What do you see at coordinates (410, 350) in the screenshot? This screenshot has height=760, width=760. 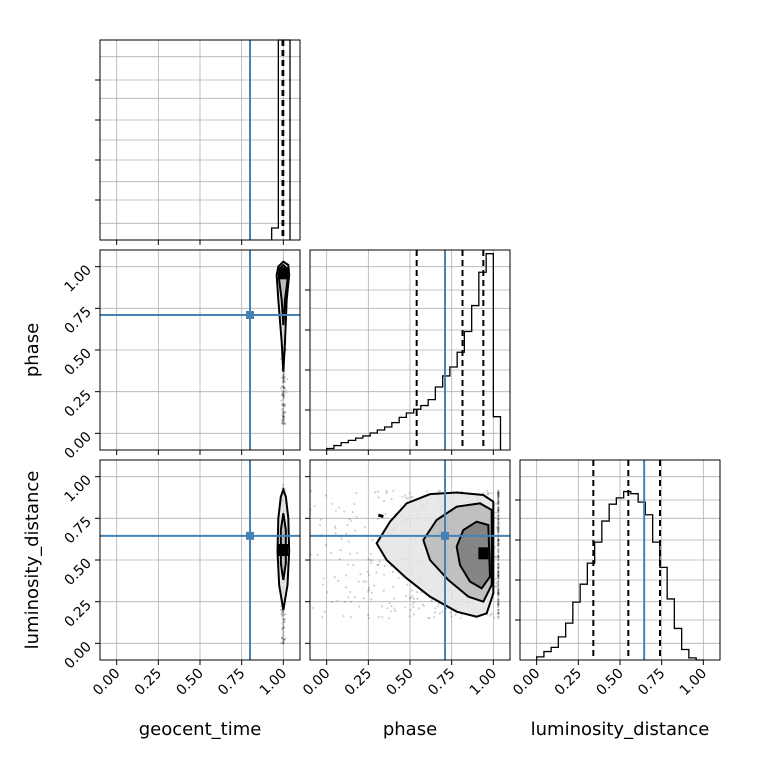 I see `hist-gridlines-phase` at bounding box center [410, 350].